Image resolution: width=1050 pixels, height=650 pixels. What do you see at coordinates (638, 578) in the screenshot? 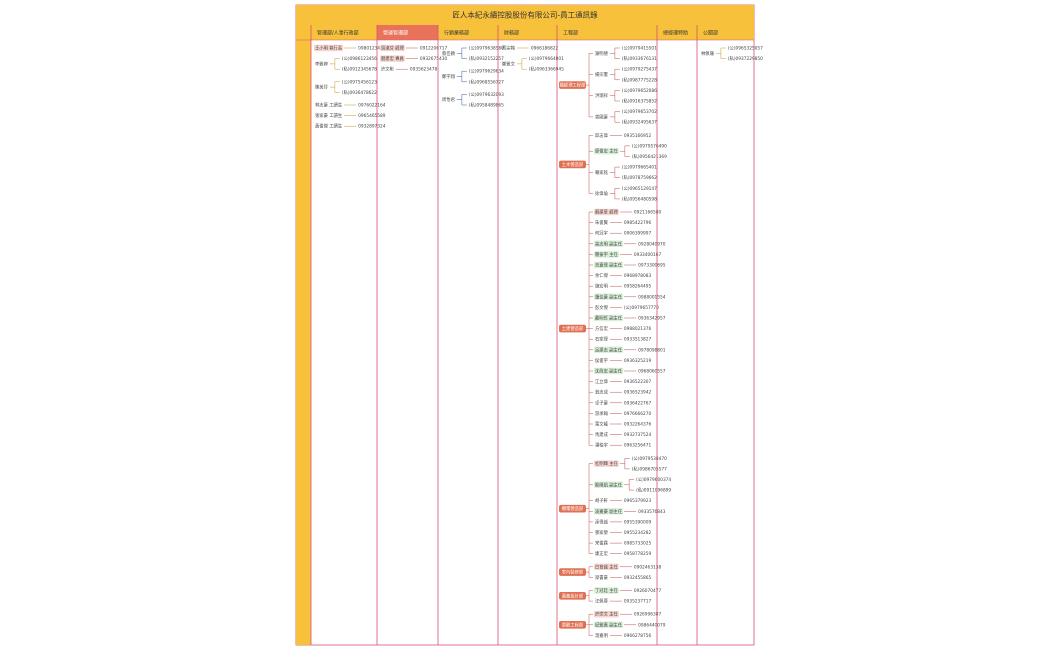
I see `phone: 0932455865` at bounding box center [638, 578].